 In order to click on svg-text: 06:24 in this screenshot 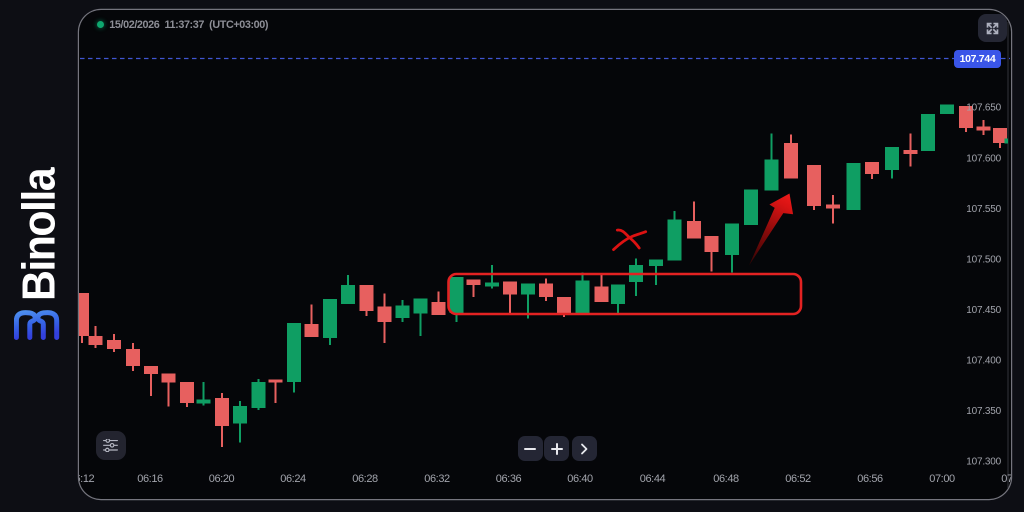, I will do `click(293, 479)`.